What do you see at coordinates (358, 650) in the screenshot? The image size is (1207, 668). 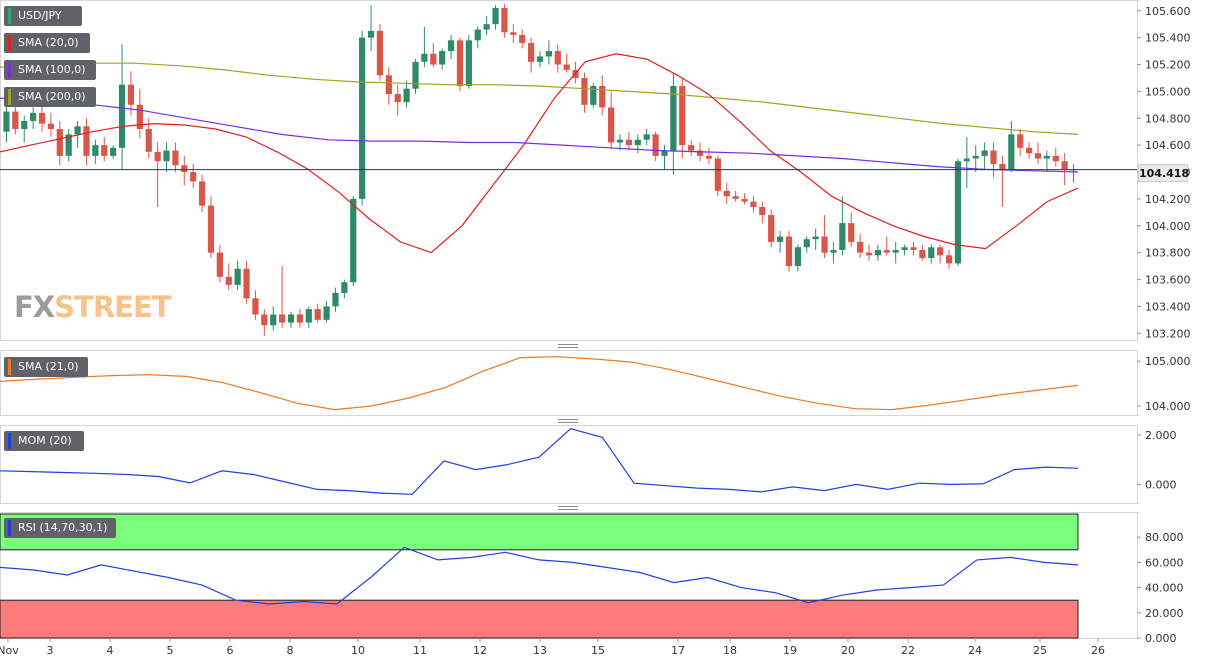 I see `x-axis-label: 10` at bounding box center [358, 650].